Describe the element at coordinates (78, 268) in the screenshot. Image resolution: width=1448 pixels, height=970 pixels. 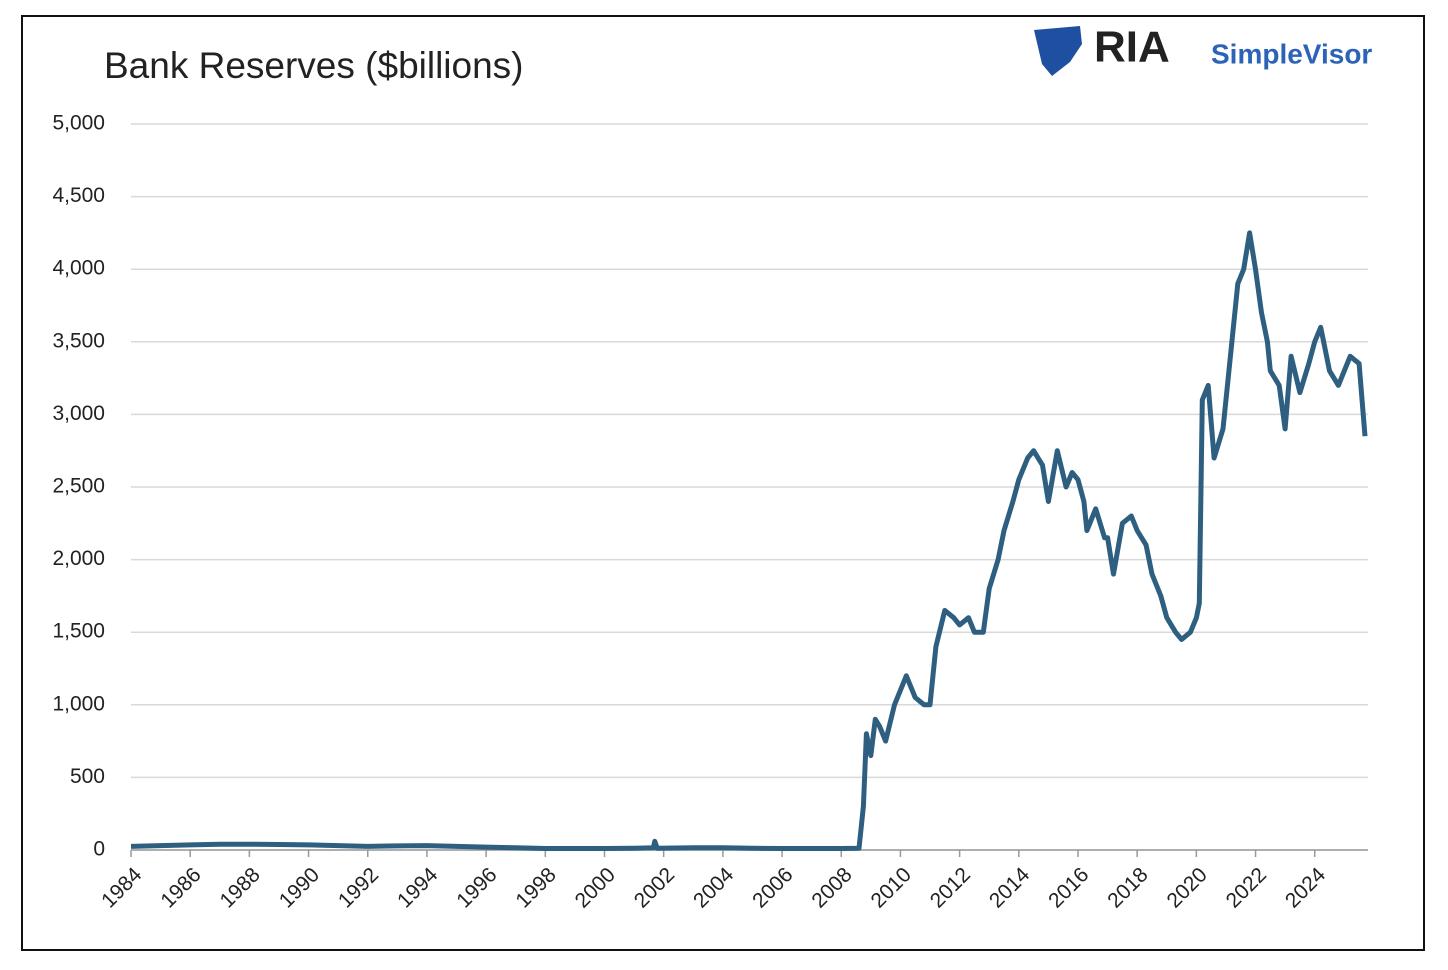
I see `y-tick-label: 4,000` at that location.